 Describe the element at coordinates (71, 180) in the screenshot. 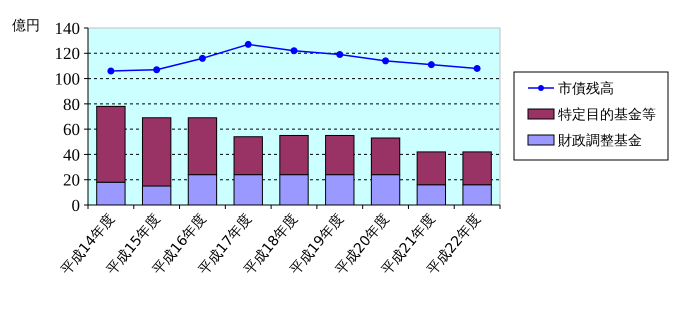

I see `y-tick-label: 20` at that location.